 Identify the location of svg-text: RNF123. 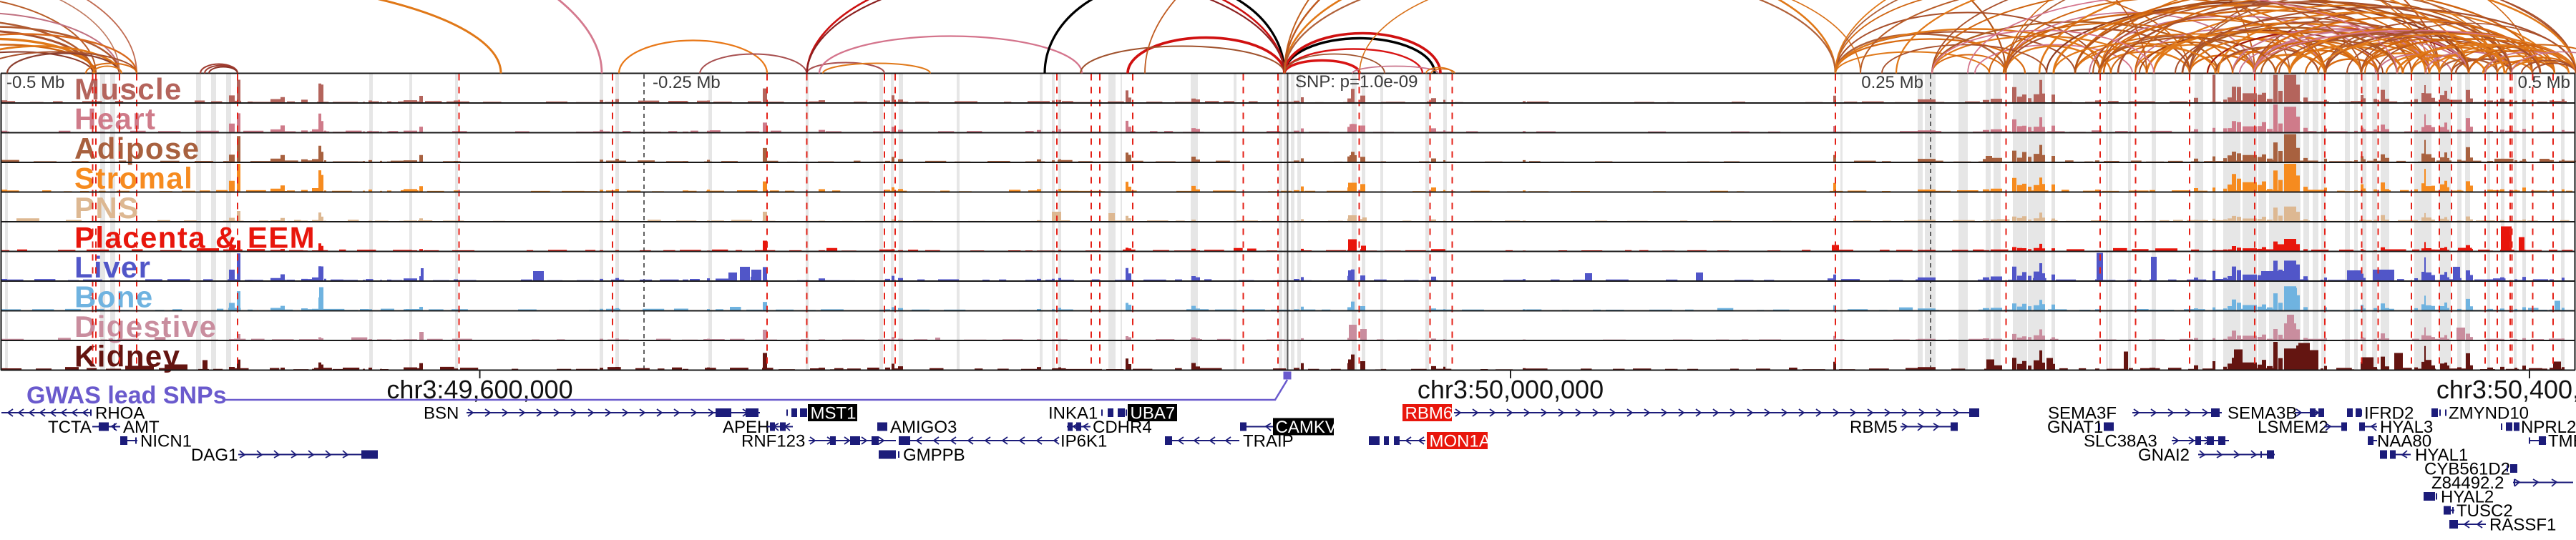
(773, 441).